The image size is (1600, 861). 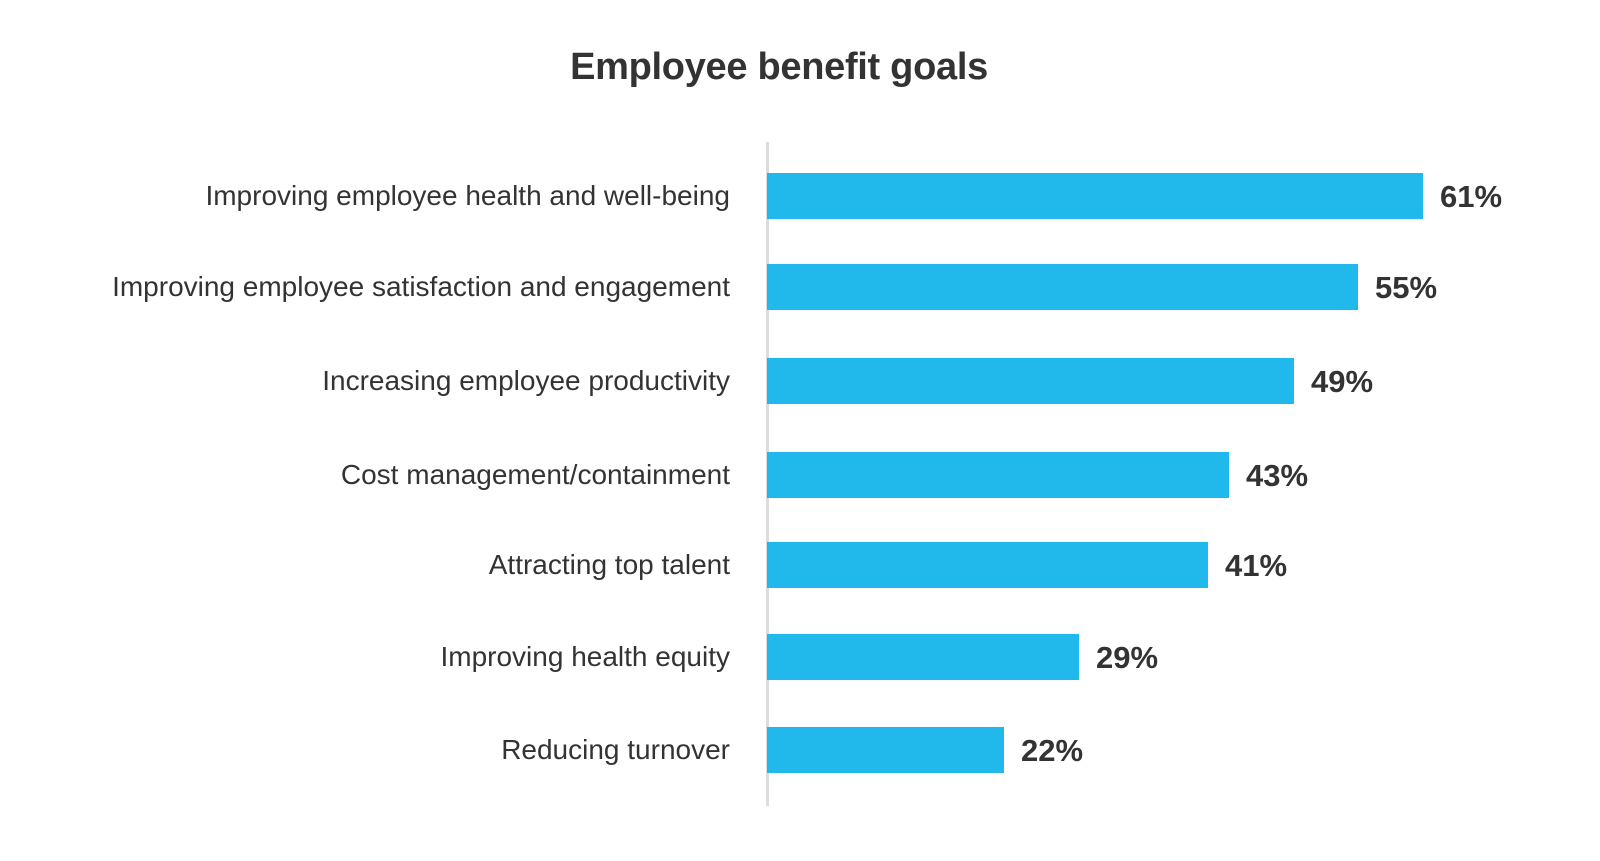 What do you see at coordinates (467, 195) in the screenshot?
I see `category-label: Improving employee health and well-being` at bounding box center [467, 195].